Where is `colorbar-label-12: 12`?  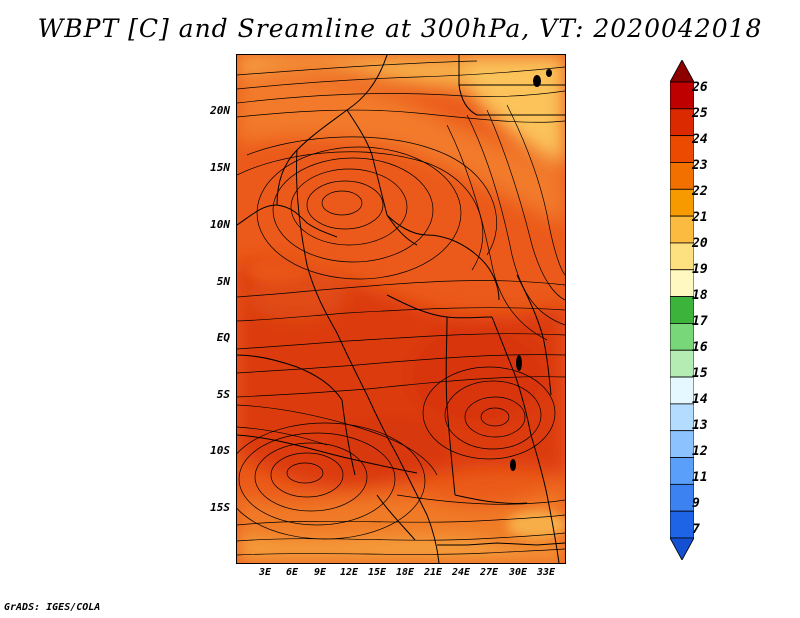
colorbar-label-12: 12 is located at coordinates (700, 451).